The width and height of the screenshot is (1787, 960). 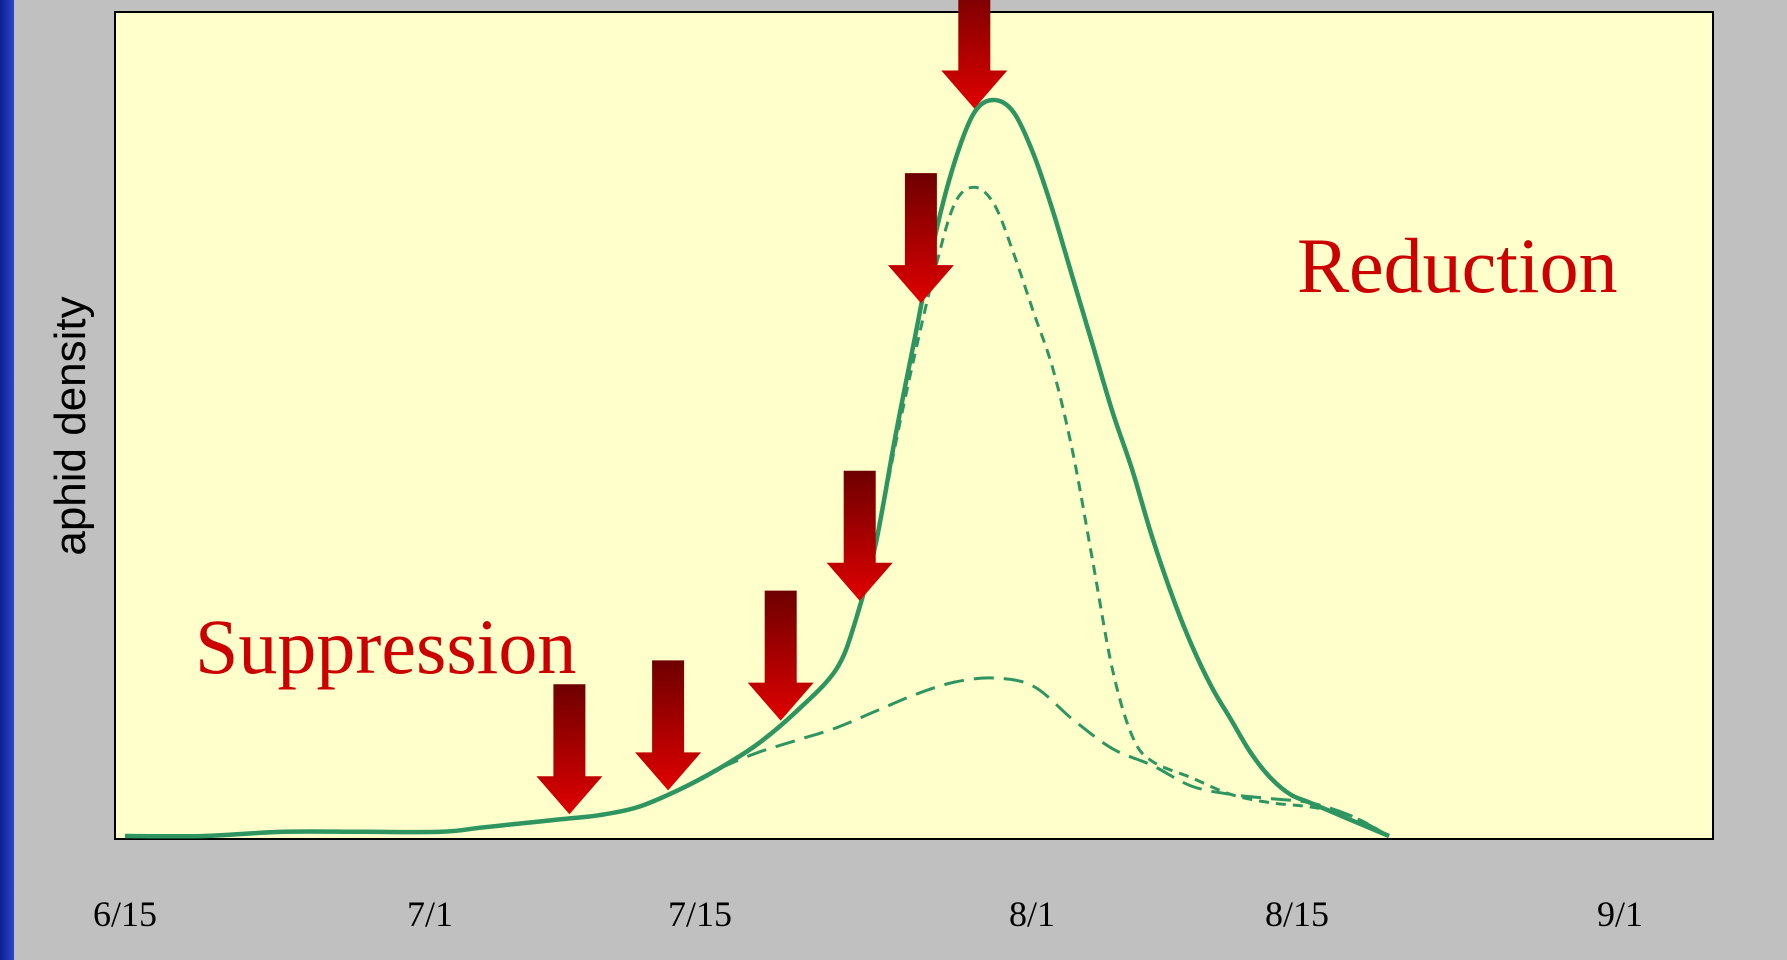 I want to click on x-tick-label: 7/1, so click(x=430, y=914).